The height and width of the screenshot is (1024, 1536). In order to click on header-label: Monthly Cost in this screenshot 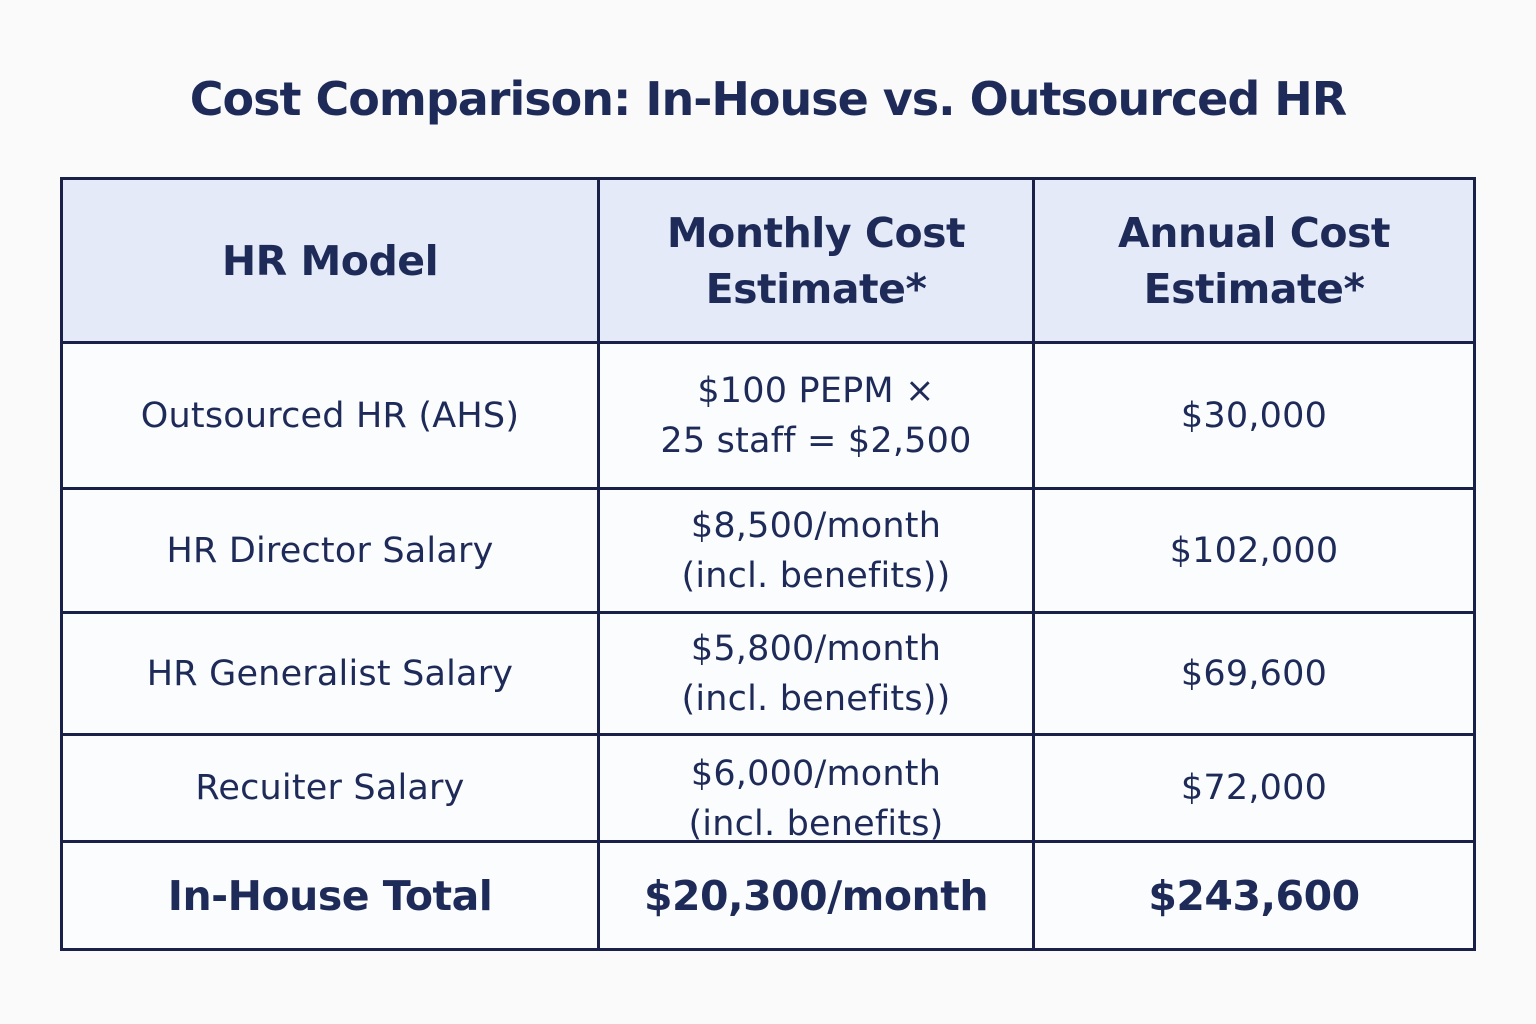, I will do `click(816, 232)`.